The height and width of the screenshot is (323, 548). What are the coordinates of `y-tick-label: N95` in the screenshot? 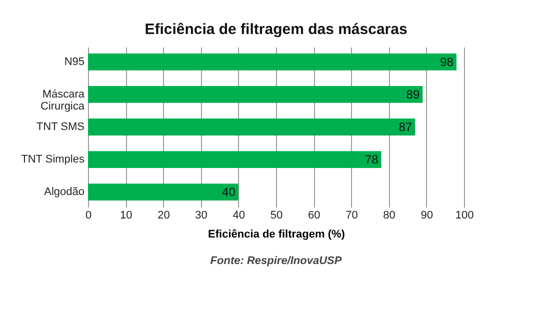 It's located at (74, 62).